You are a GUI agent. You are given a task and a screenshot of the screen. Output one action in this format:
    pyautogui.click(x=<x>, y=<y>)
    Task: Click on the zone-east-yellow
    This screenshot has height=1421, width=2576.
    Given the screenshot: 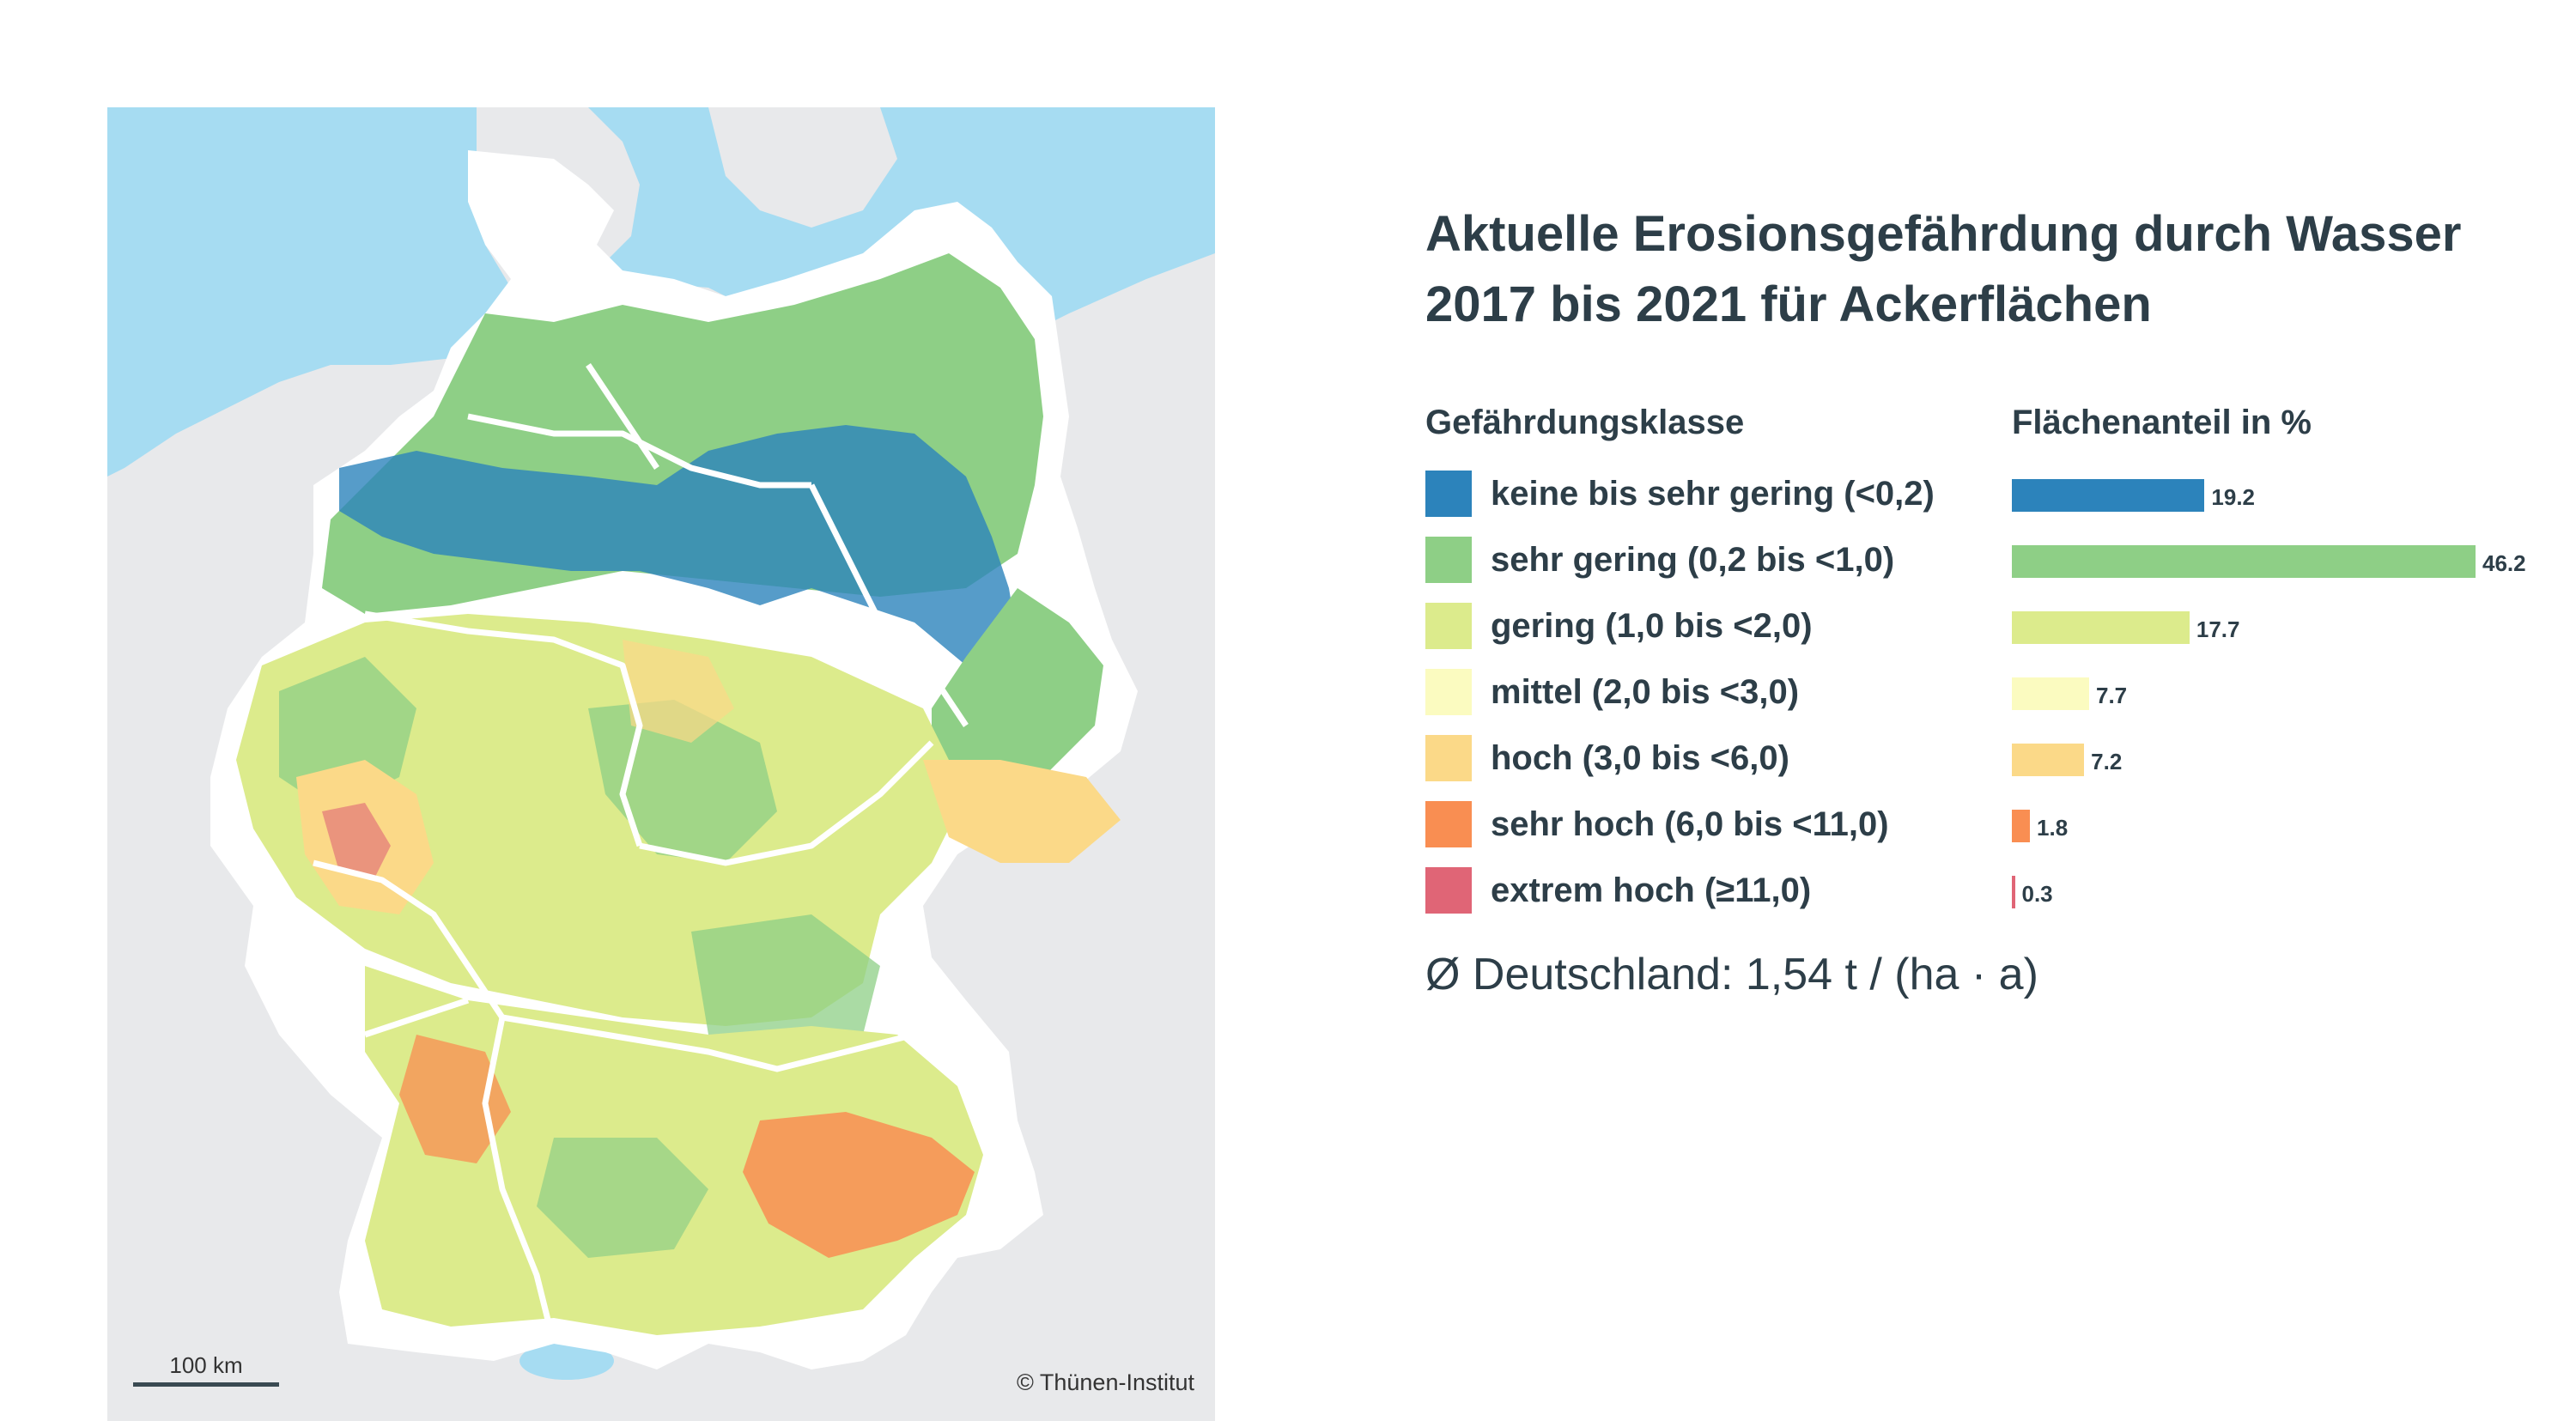 What is the action you would take?
    pyautogui.click(x=678, y=692)
    